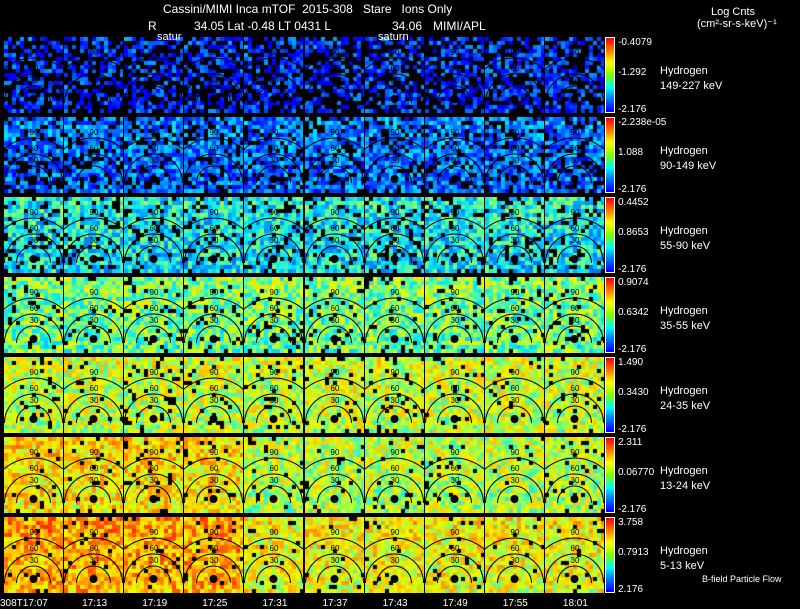 The width and height of the screenshot is (800, 609). Describe the element at coordinates (275, 603) in the screenshot. I see `time-tick-label: 17:31` at that location.